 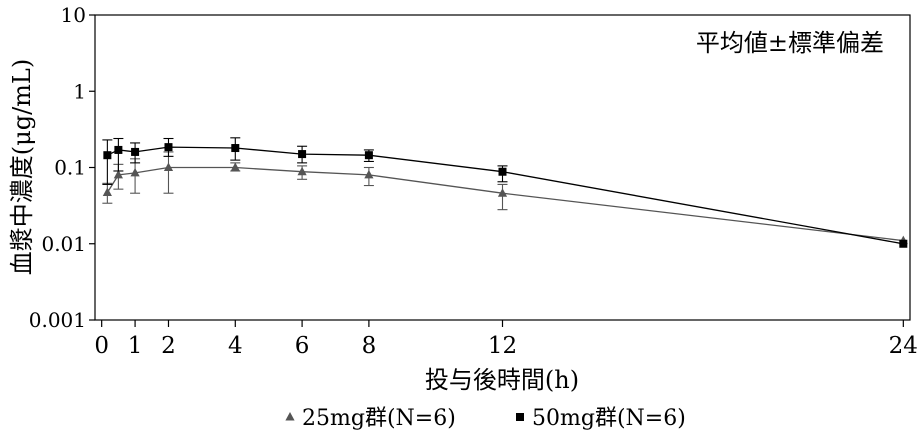 What do you see at coordinates (101, 346) in the screenshot?
I see `x-tick-label: 0` at bounding box center [101, 346].